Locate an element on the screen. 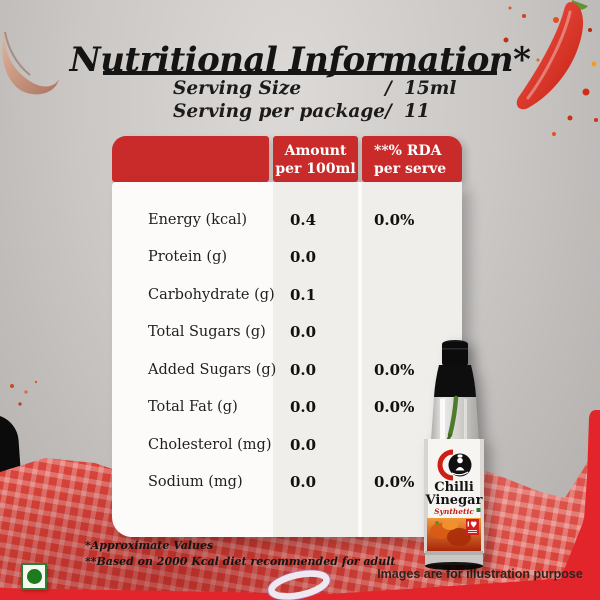 The height and width of the screenshot is (600, 600). serving-package-value: 11 is located at coordinates (417, 111).